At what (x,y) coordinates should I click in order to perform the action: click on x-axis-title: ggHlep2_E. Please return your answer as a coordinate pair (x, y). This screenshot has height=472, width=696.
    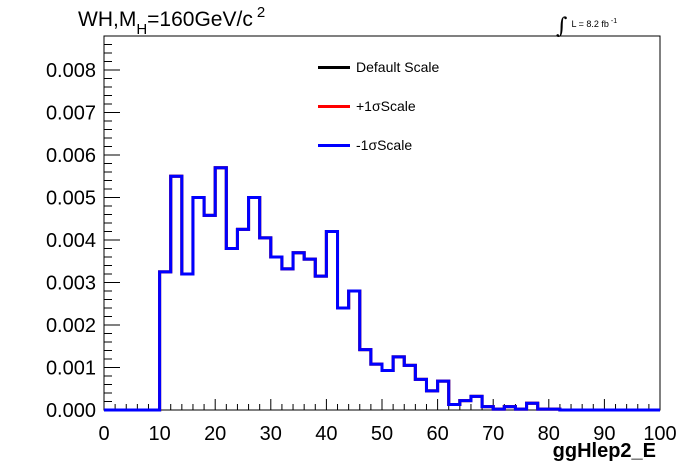
    Looking at the image, I should click on (604, 451).